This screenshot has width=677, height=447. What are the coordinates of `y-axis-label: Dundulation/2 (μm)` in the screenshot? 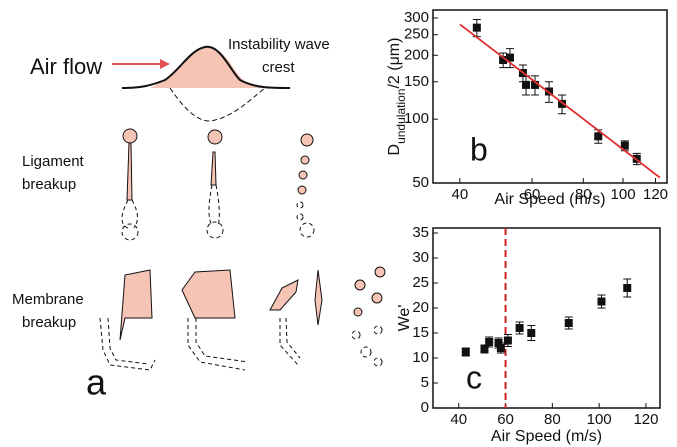 It's located at (397, 97).